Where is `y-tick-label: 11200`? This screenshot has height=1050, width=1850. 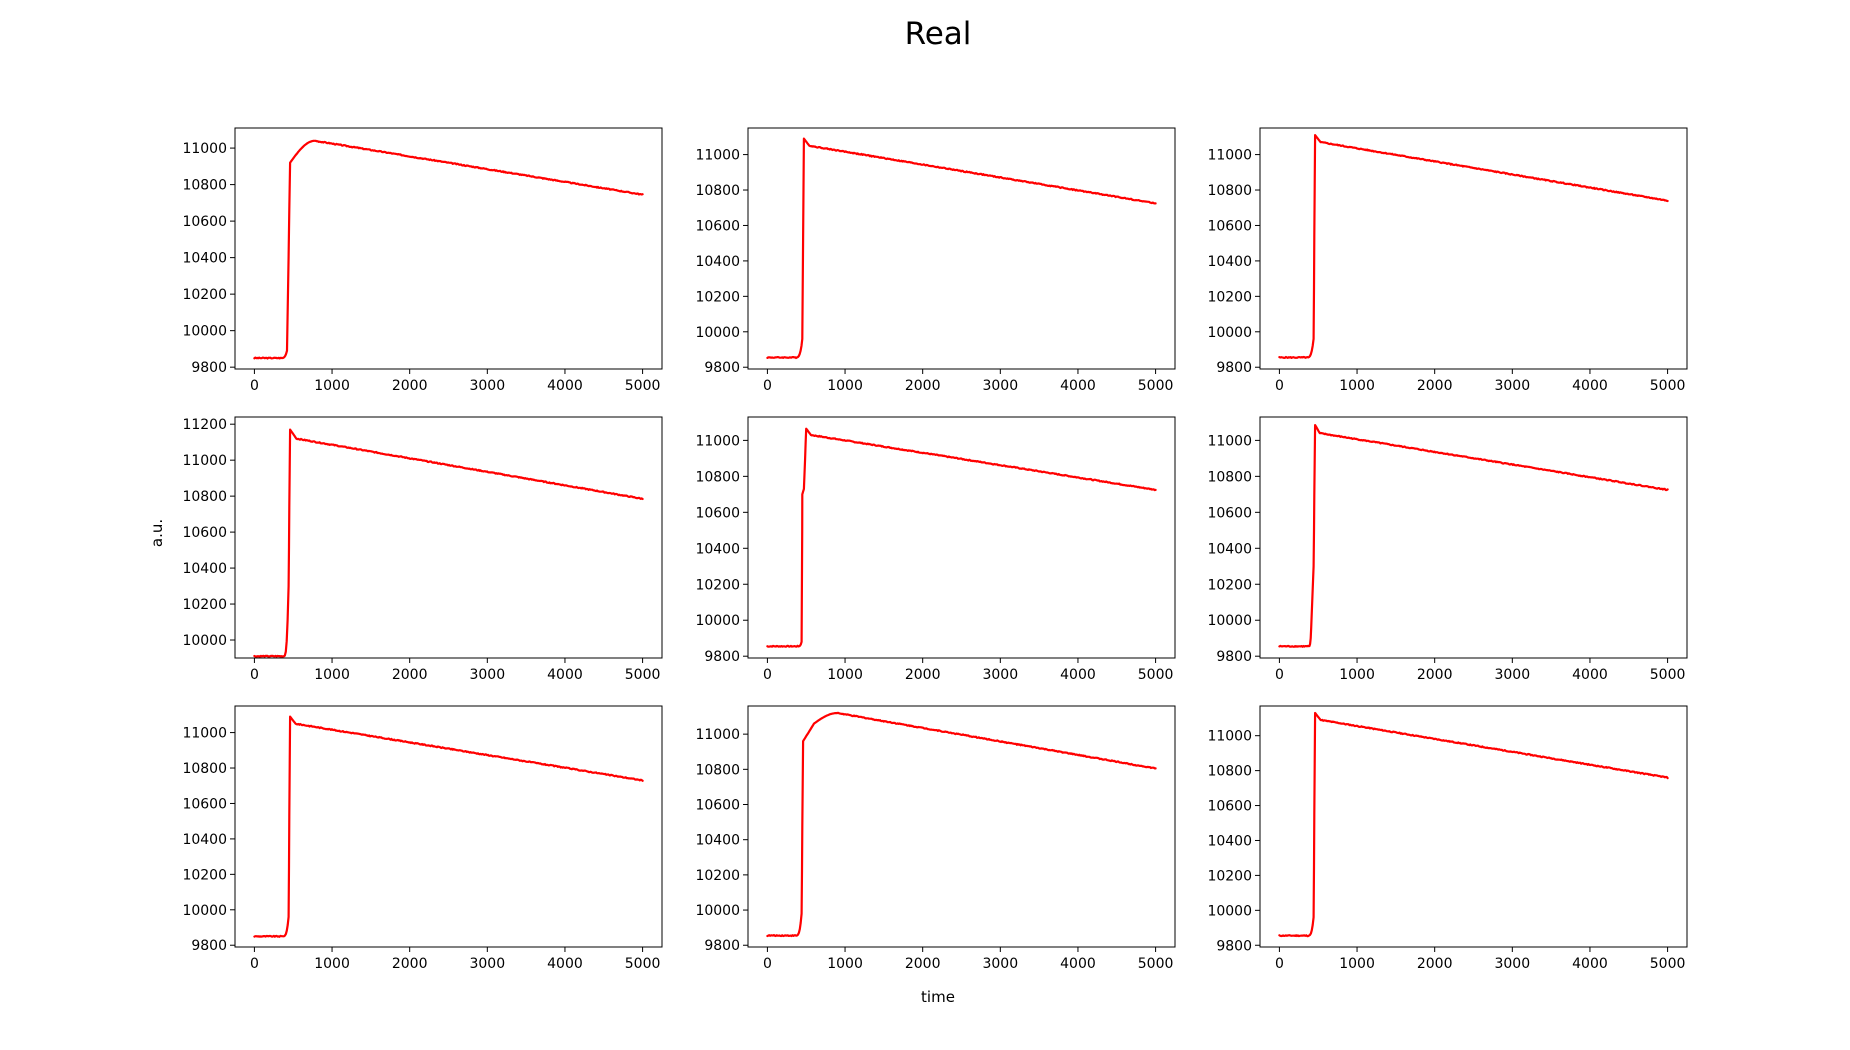
y-tick-label: 11200 is located at coordinates (204, 425).